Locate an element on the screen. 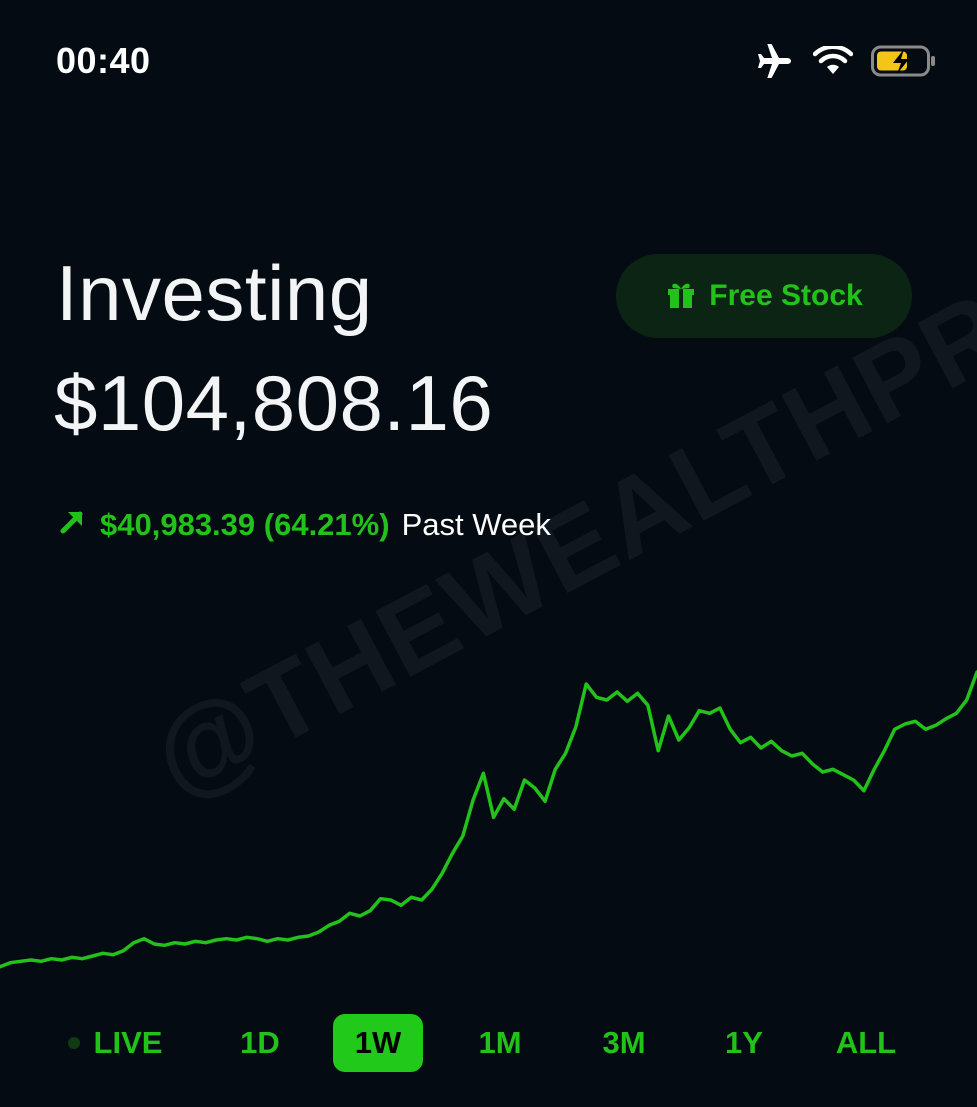 The image size is (977, 1107). range-1y: 1Y is located at coordinates (744, 1043).